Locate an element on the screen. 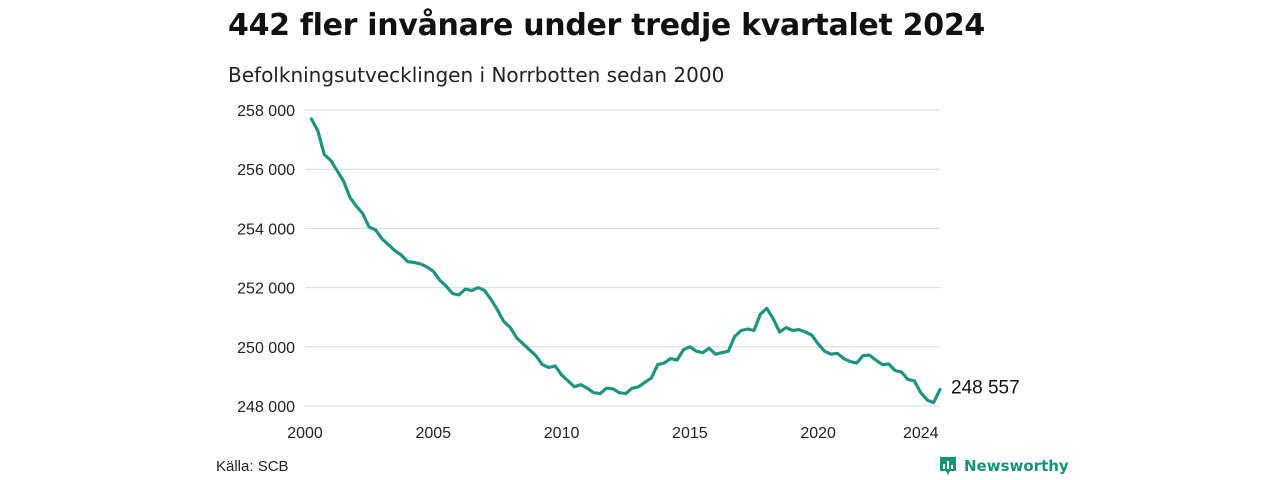 The width and height of the screenshot is (1280, 480). y-tick-label: 254 000 is located at coordinates (266, 229).